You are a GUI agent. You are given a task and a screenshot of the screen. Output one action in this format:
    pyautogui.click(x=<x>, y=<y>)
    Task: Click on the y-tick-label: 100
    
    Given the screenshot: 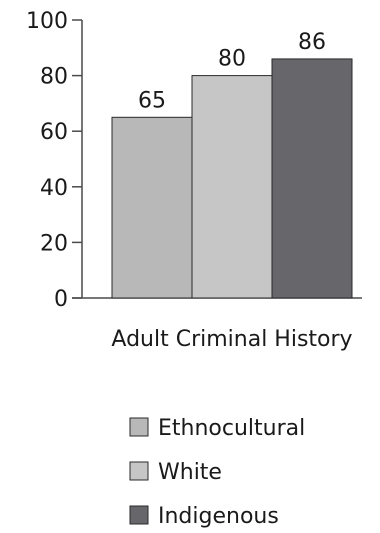 What is the action you would take?
    pyautogui.click(x=47, y=21)
    